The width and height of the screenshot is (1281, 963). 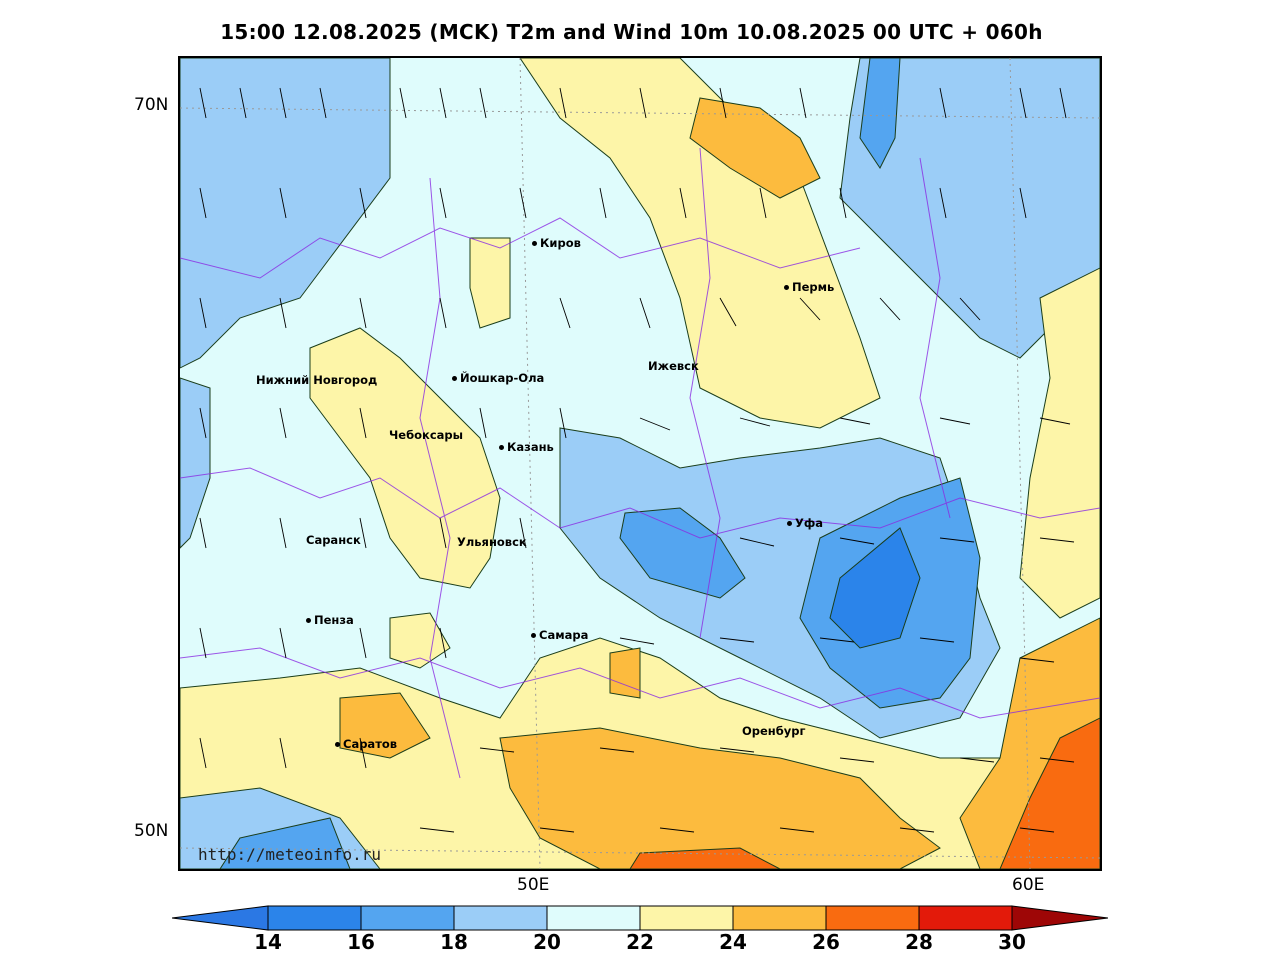 What do you see at coordinates (361, 942) in the screenshot?
I see `colorbar-tick-16: 16` at bounding box center [361, 942].